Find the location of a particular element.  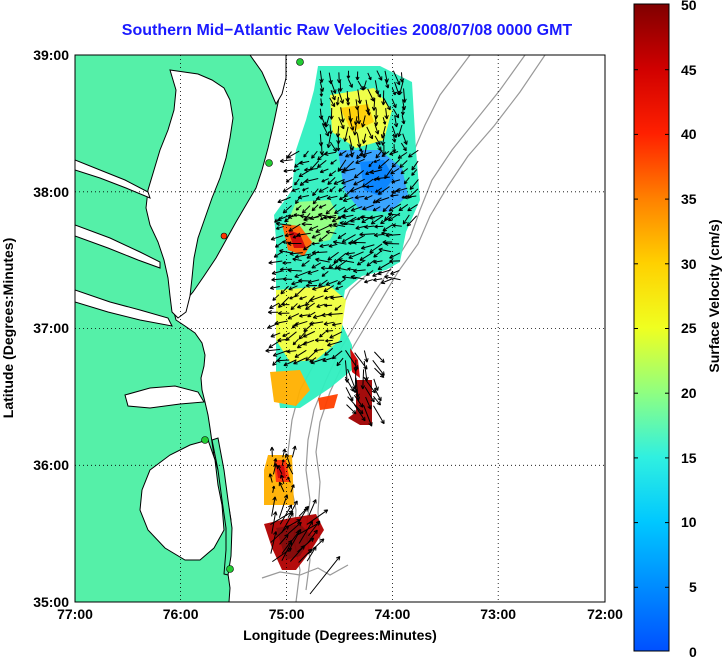

x-tick-label: 73:00 is located at coordinates (498, 614).